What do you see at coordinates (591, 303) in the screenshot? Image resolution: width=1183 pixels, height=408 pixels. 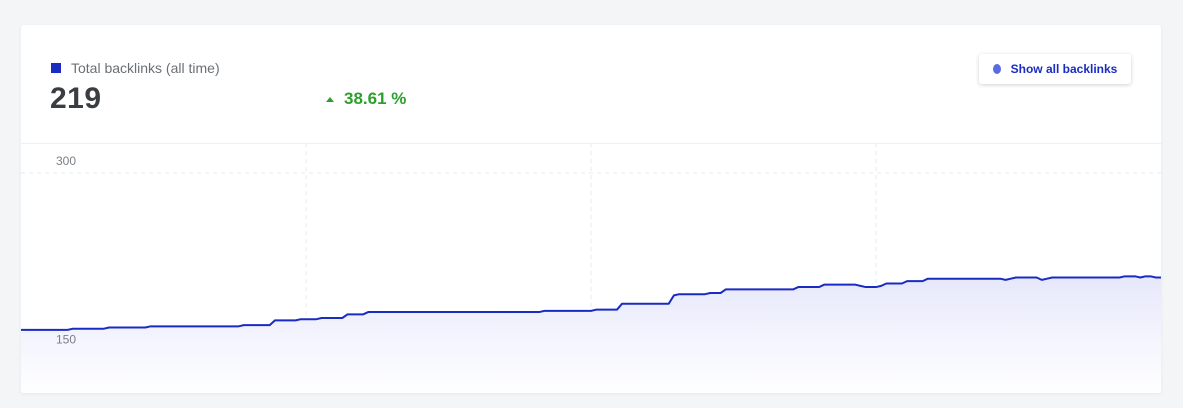 I see `series-line` at bounding box center [591, 303].